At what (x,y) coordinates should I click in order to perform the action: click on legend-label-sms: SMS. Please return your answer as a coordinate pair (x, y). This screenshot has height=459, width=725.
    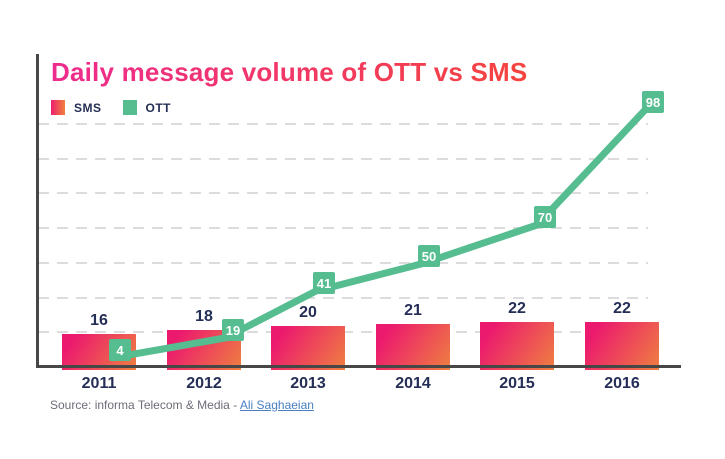
    Looking at the image, I should click on (88, 107).